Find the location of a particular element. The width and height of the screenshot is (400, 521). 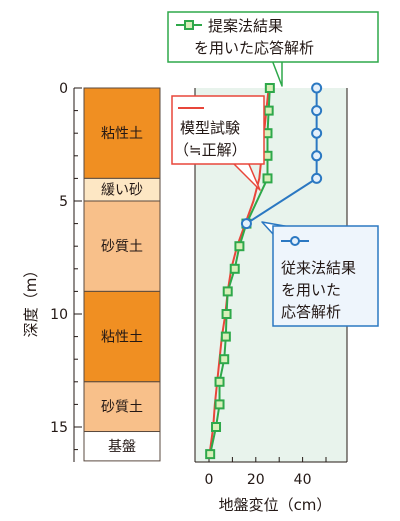

depth-tick-label: 15 is located at coordinates (59, 428).